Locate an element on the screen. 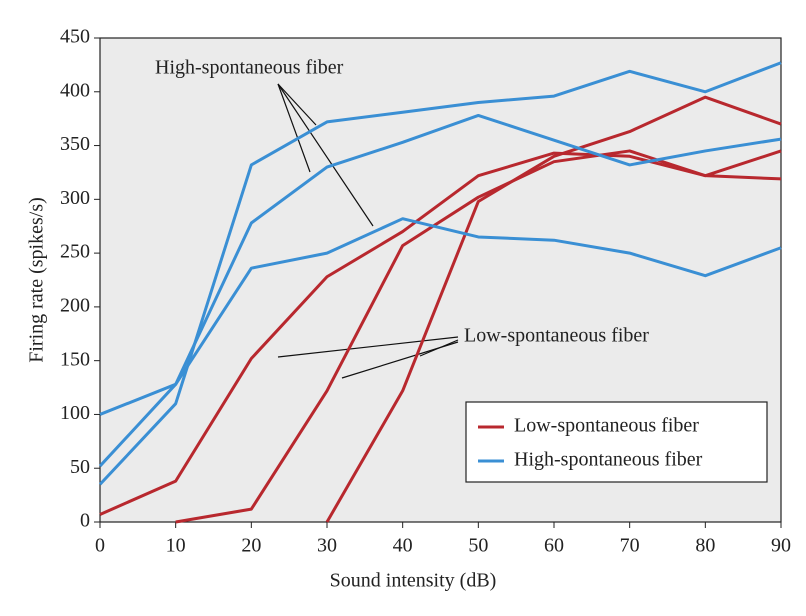 This screenshot has height=616, width=806. y-tick-label: 300 is located at coordinates (75, 198).